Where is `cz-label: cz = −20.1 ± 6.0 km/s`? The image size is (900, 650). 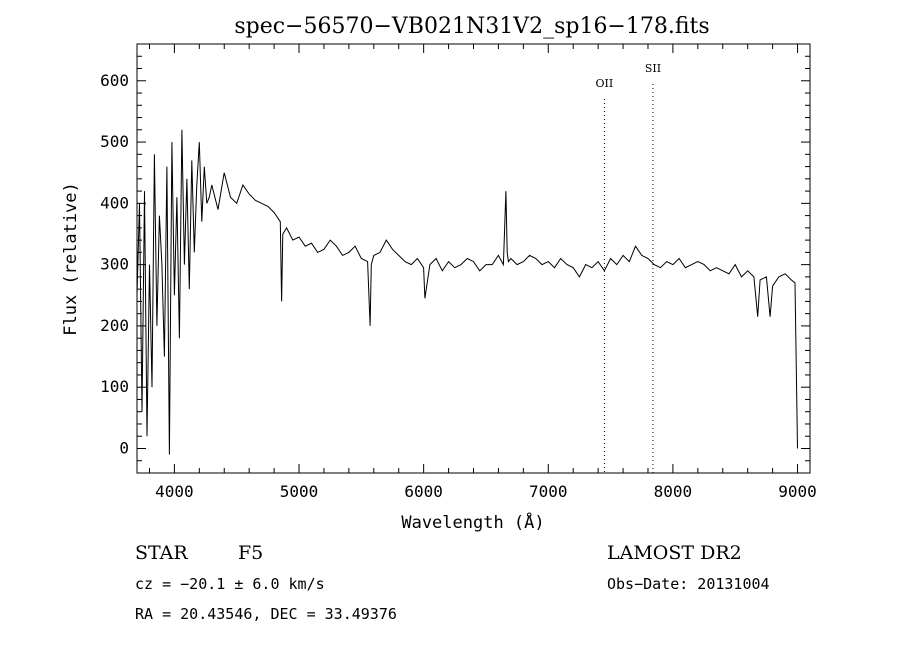
cz-label: cz = −20.1 ± 6.0 km/s is located at coordinates (230, 584).